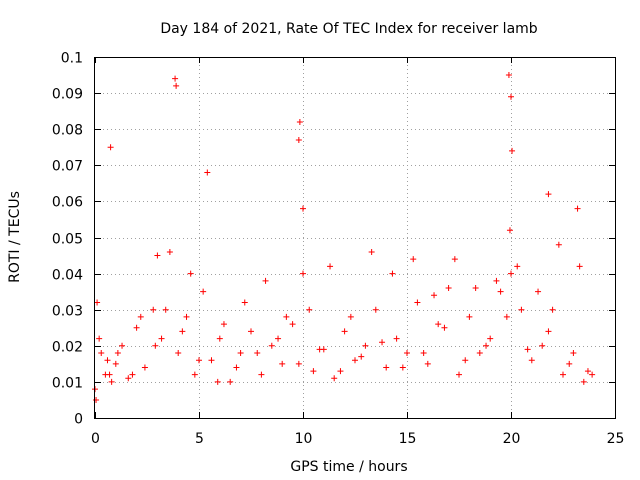 Image resolution: width=640 pixels, height=480 pixels. I want to click on y-tick-label: 0.09, so click(67, 95).